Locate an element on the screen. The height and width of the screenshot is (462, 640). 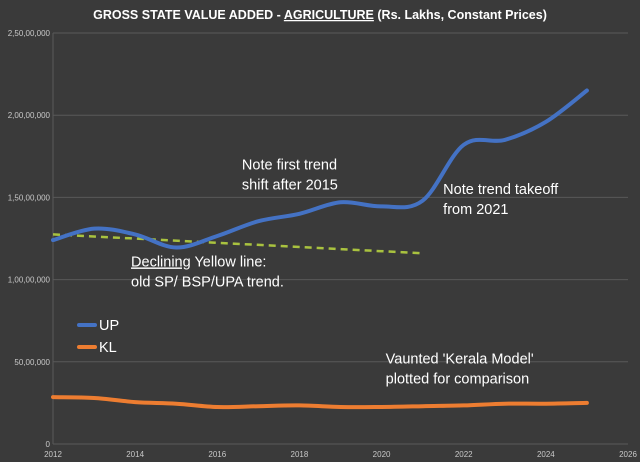
title-emphasis: AGRICULTURE is located at coordinates (329, 15).